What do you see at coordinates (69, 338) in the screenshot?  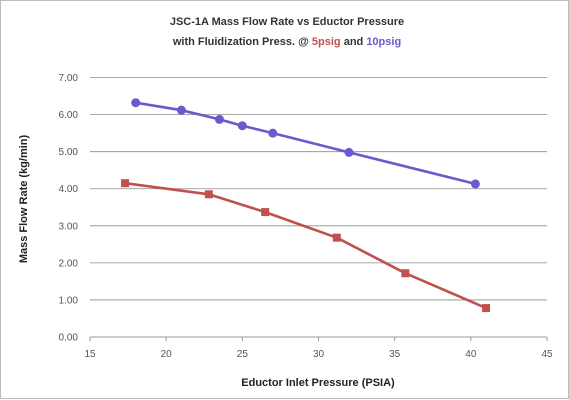 I see `y-tick-label: 0.00` at bounding box center [69, 338].